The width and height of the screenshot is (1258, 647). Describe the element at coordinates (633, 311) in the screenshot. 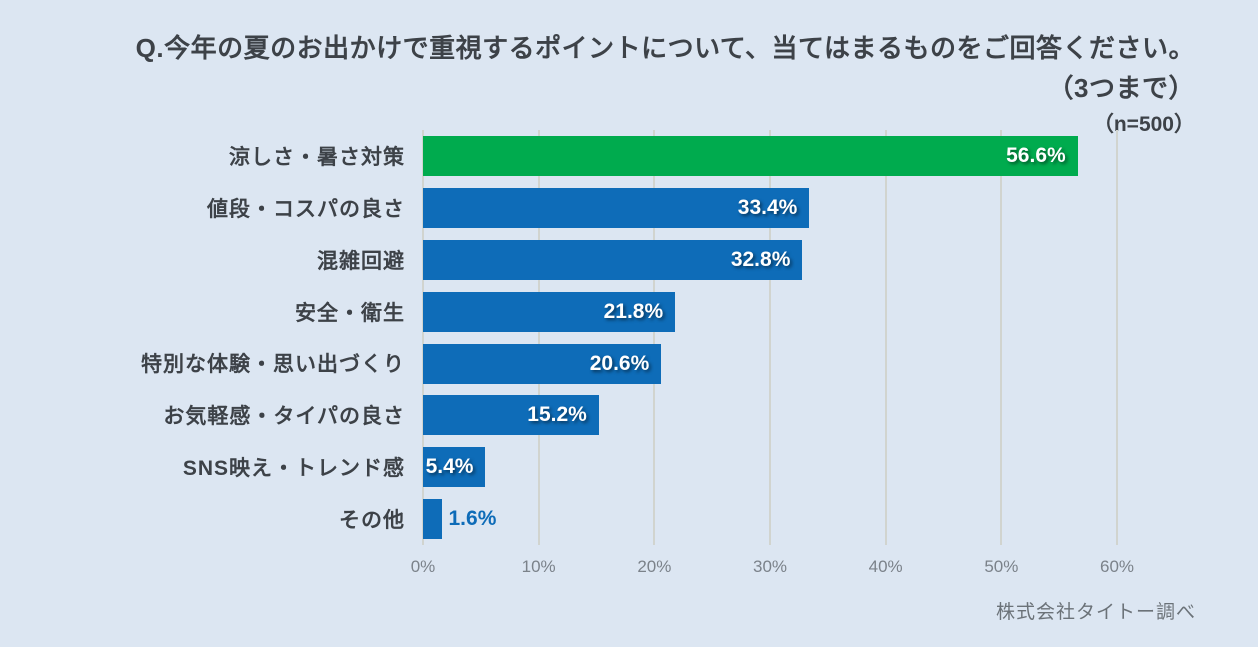

I see `value-label: 21.8%` at that location.